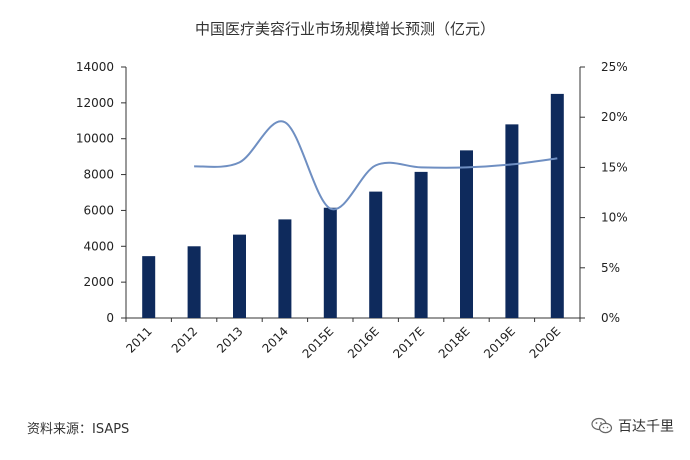 The width and height of the screenshot is (690, 460). What do you see at coordinates (229, 339) in the screenshot?
I see `x-tick-label: 2013` at bounding box center [229, 339].